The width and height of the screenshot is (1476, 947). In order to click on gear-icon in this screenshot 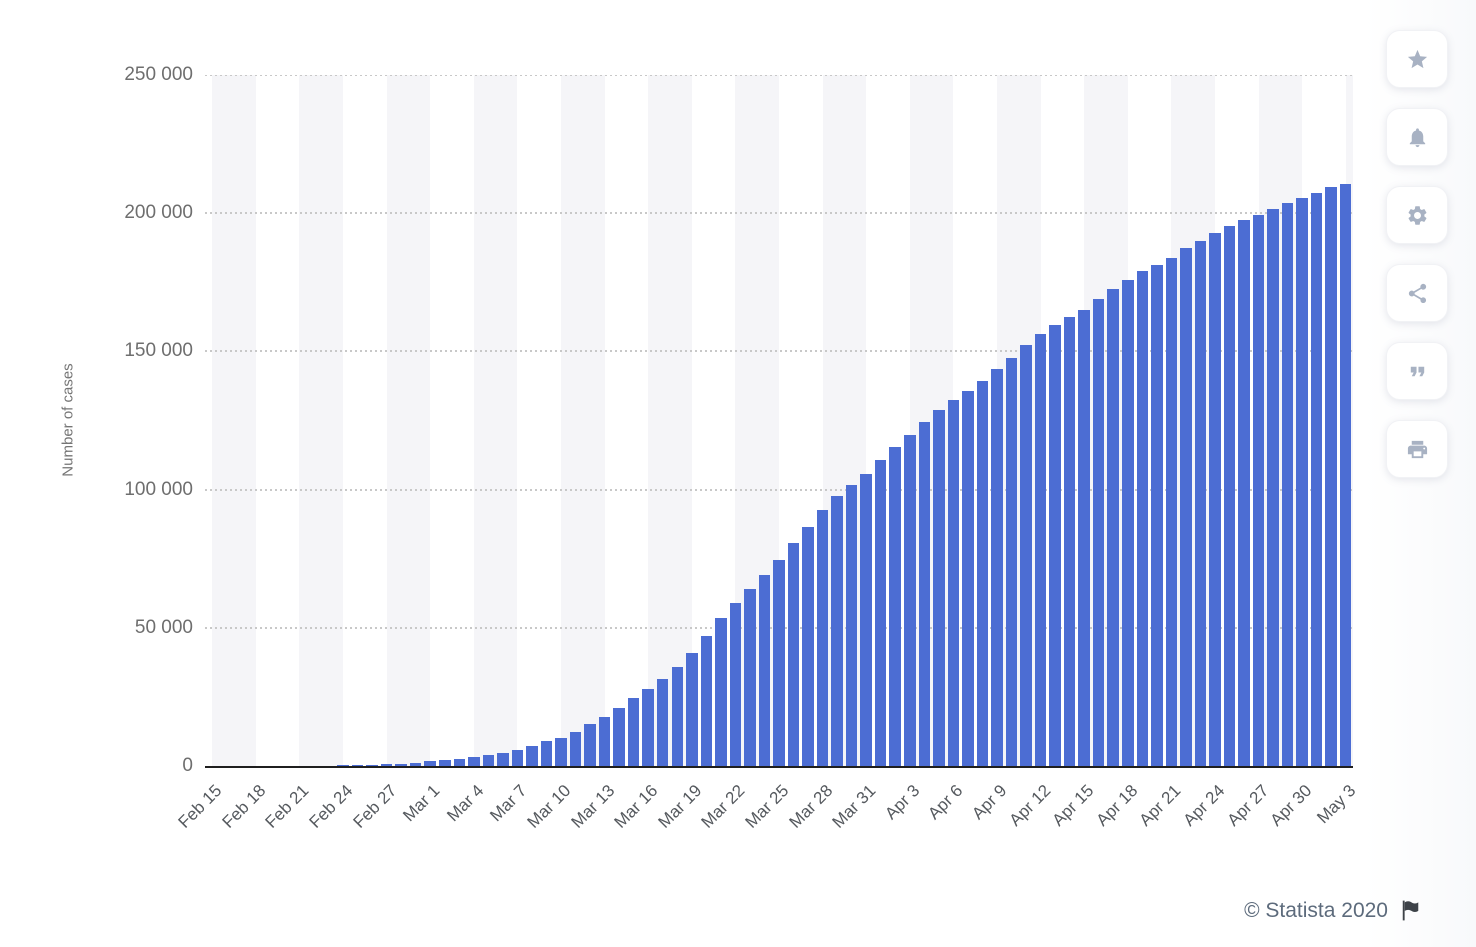, I will do `click(1417, 215)`.